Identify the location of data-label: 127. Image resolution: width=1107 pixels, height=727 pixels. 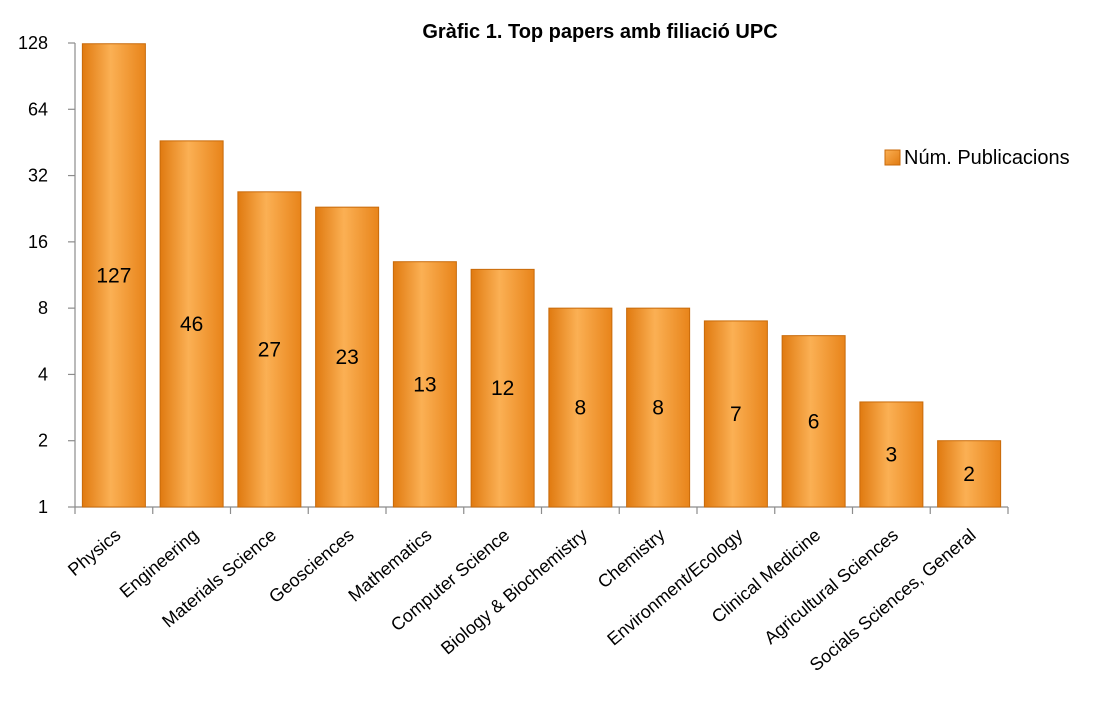
(113, 275).